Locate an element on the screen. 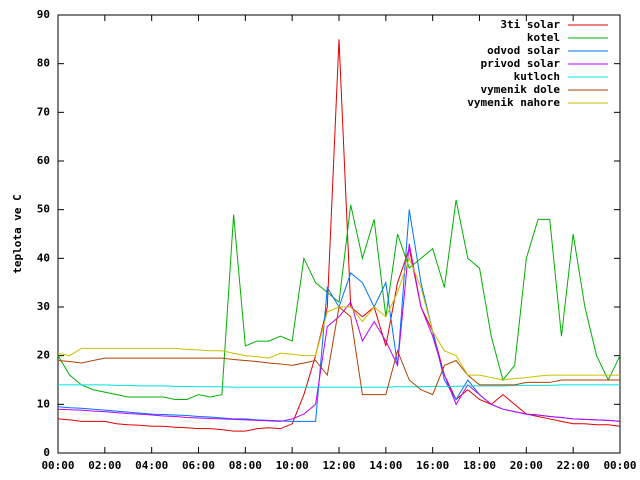  legend-label: kutloch is located at coordinates (537, 76).